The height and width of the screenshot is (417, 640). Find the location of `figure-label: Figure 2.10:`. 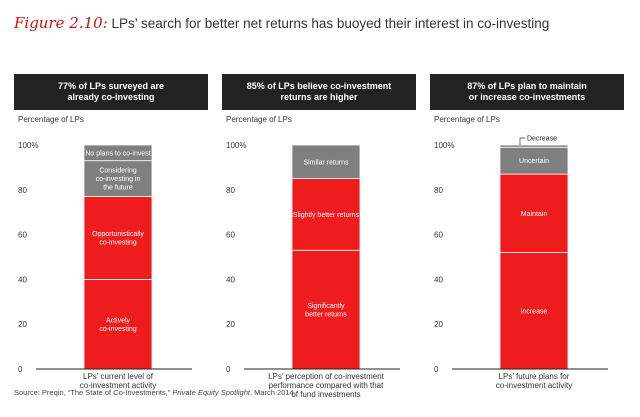

figure-label: Figure 2.10: is located at coordinates (61, 23).